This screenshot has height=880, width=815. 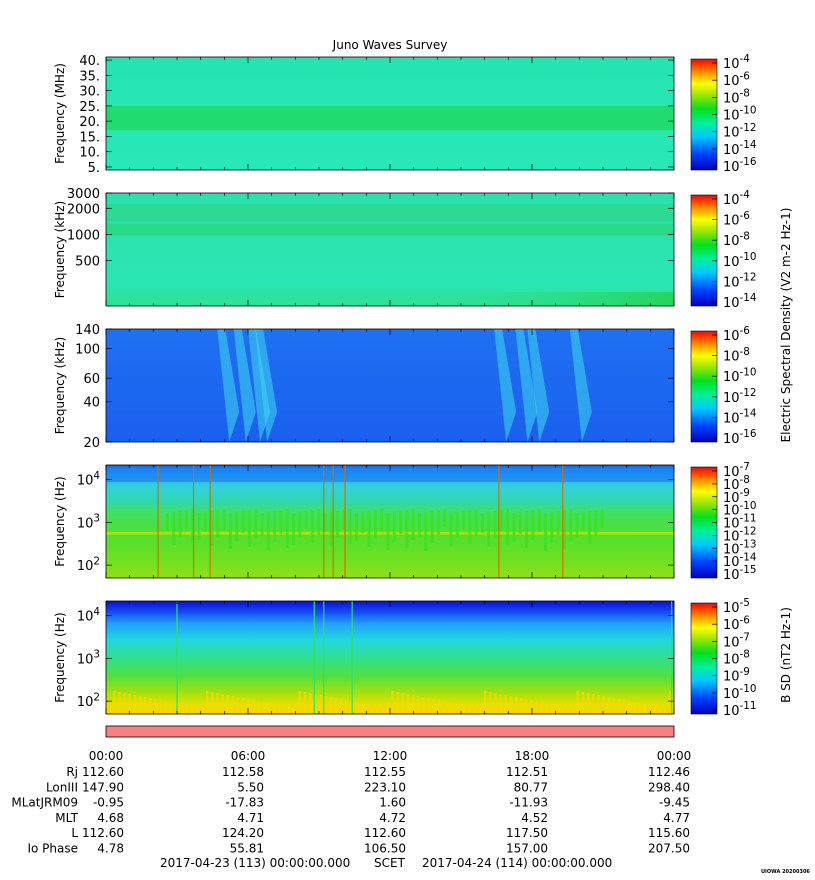 What do you see at coordinates (108, 803) in the screenshot?
I see `ephemeris-value: -0.95` at bounding box center [108, 803].